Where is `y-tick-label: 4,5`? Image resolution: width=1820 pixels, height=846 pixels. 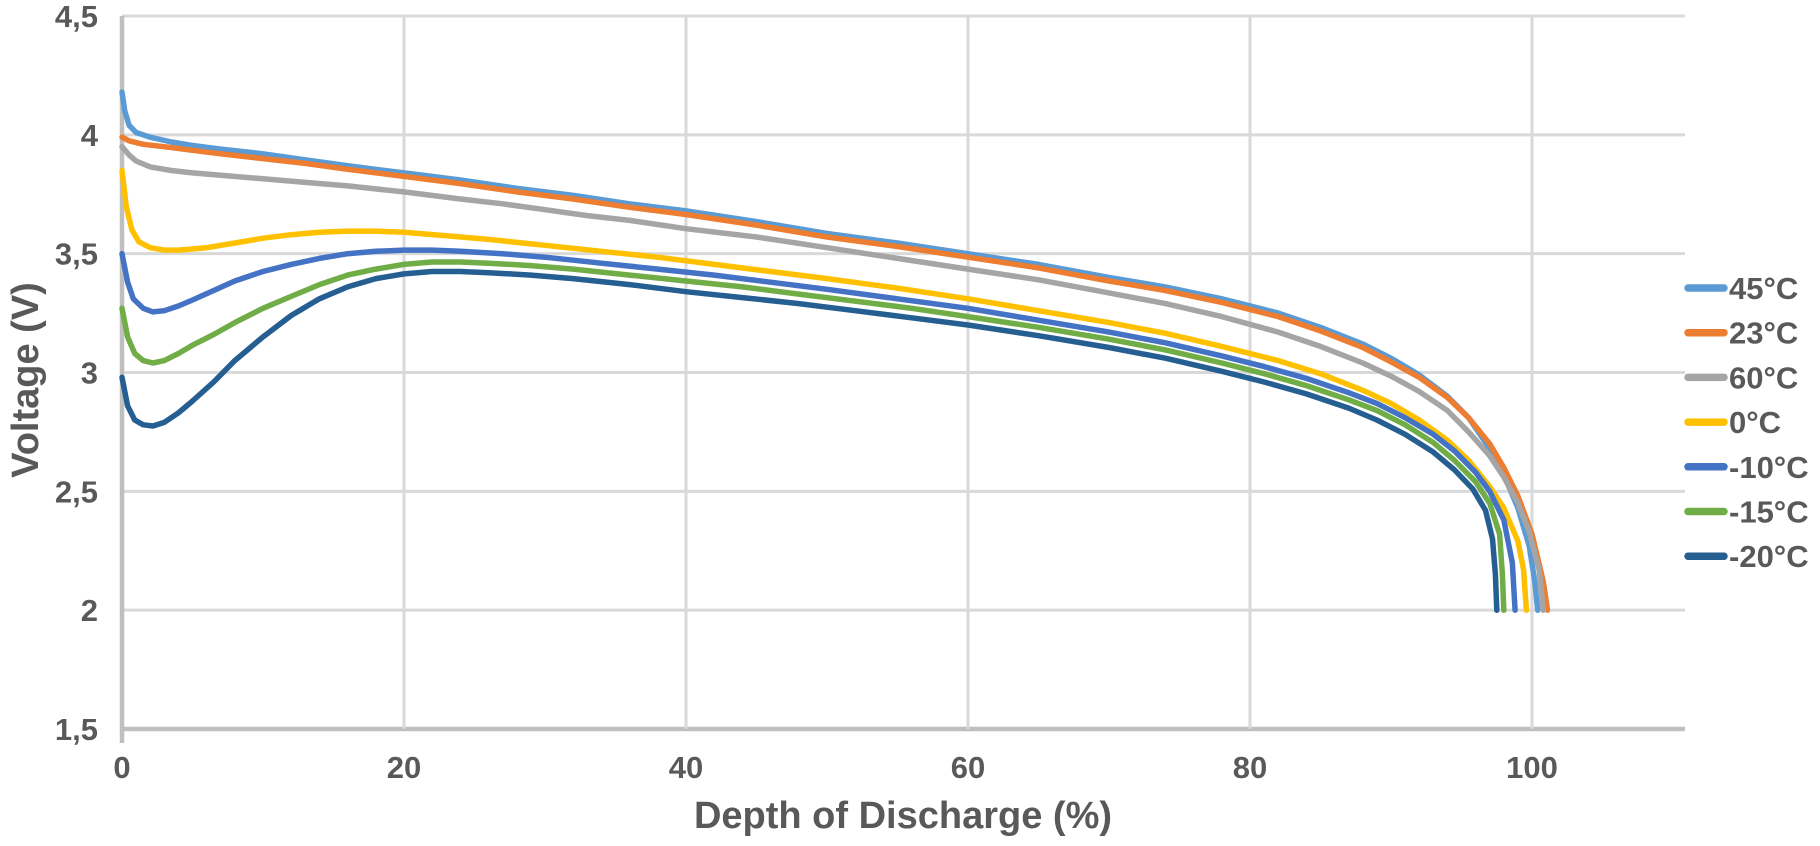
y-tick-label: 4,5 is located at coordinates (76, 17).